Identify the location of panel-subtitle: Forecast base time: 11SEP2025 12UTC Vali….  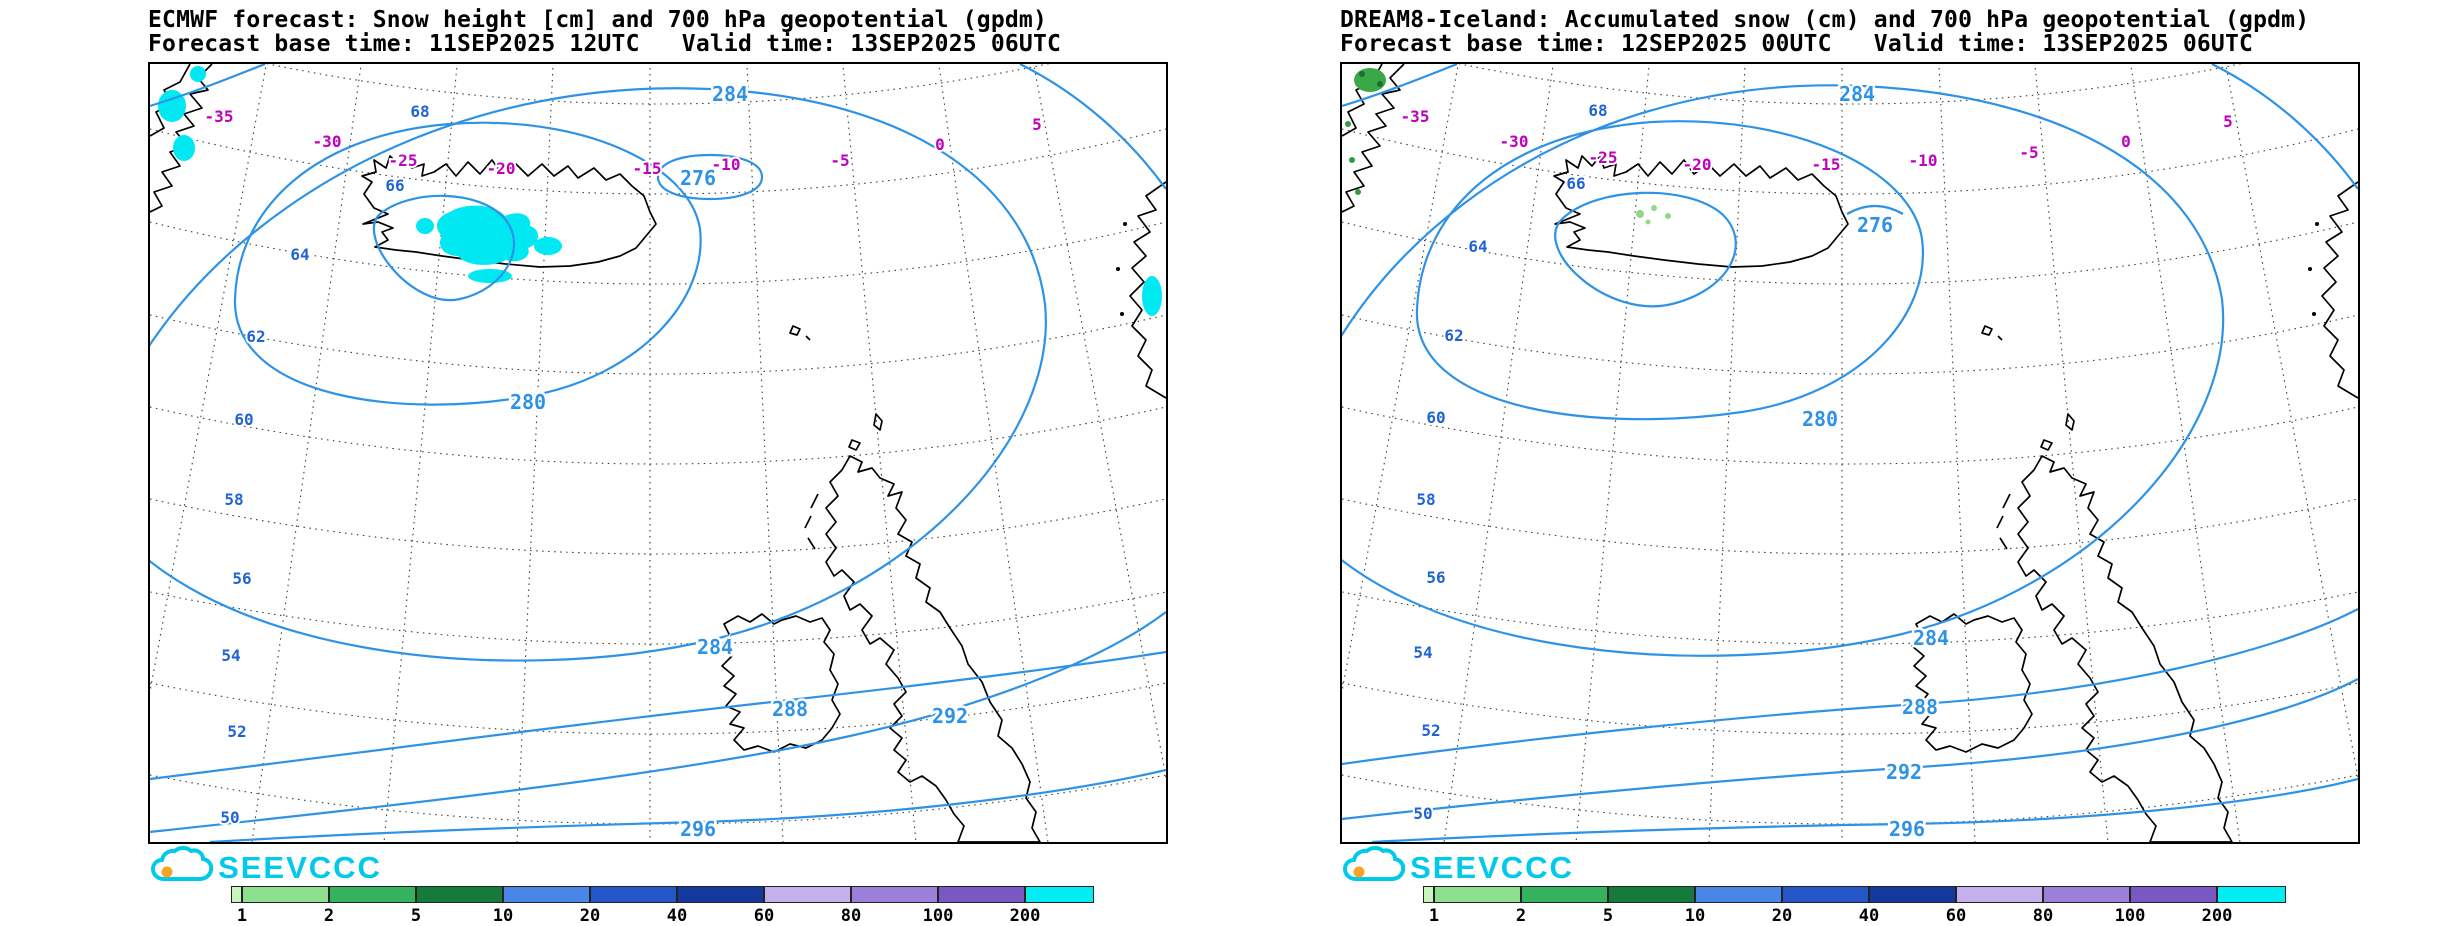
(605, 44).